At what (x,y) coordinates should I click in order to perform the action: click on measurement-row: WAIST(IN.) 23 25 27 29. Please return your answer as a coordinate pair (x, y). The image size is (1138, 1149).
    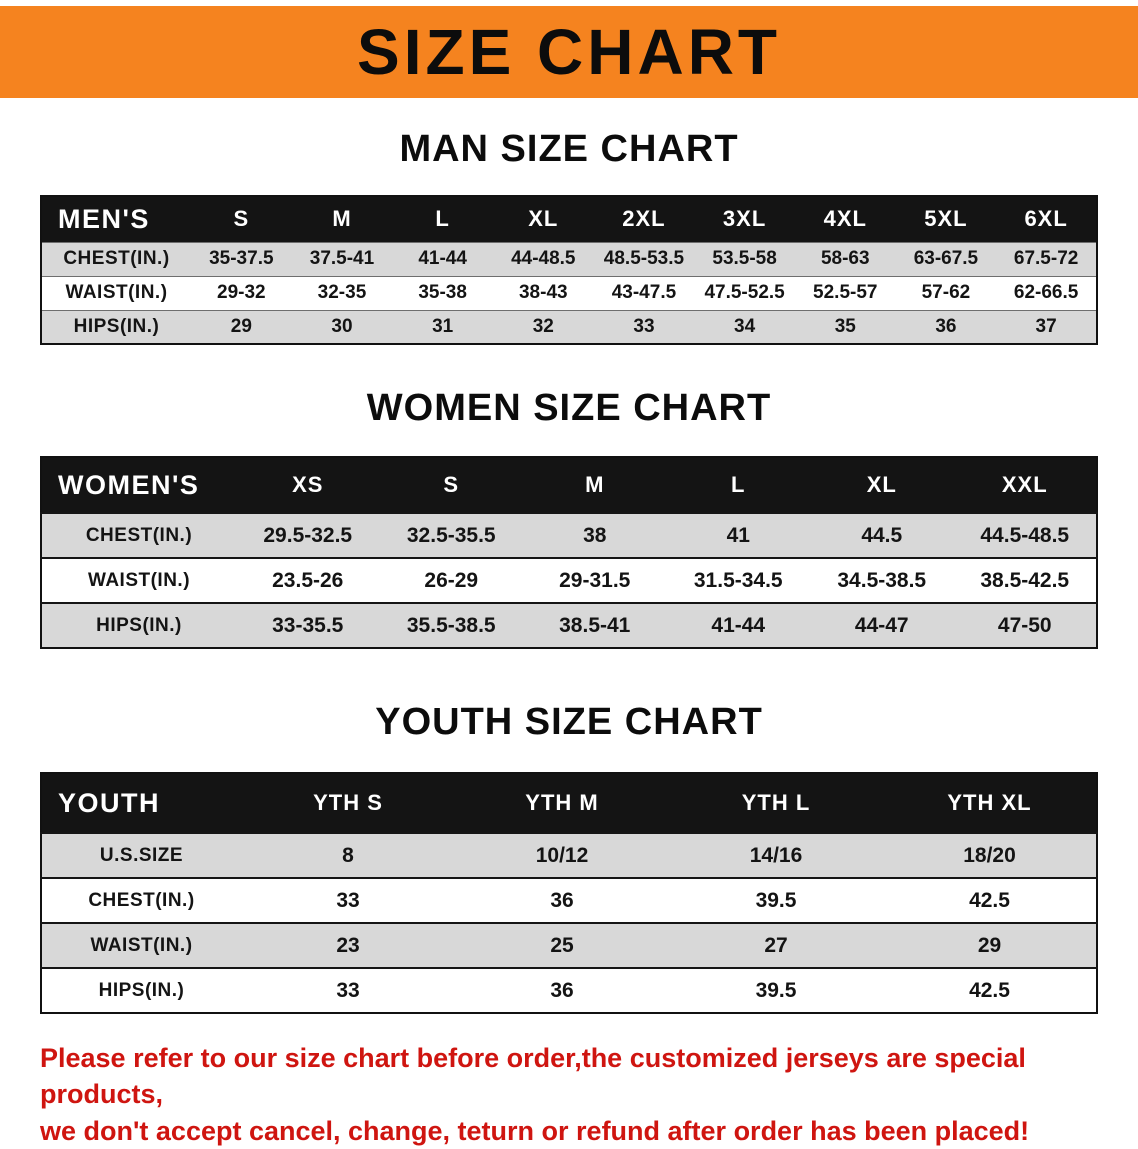
    Looking at the image, I should click on (569, 945).